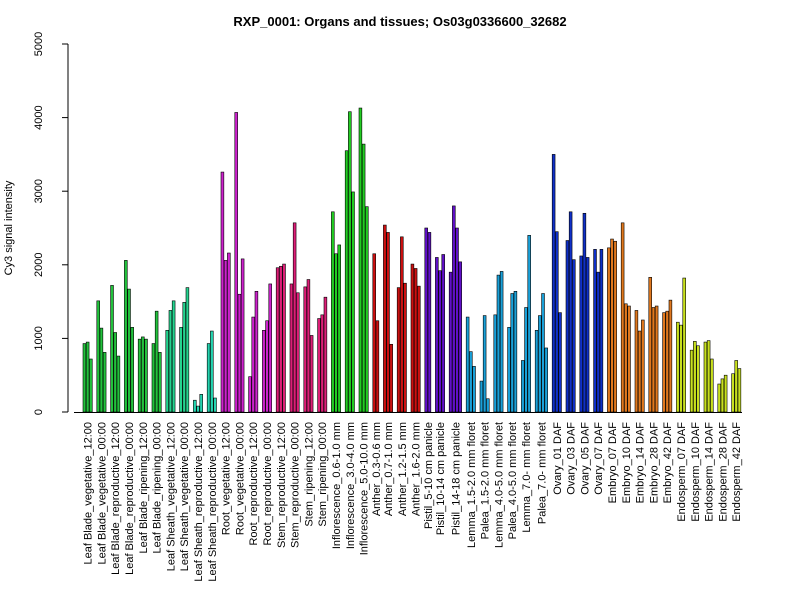 The height and width of the screenshot is (600, 800). I want to click on x-tick-label: Leaf Blade_vegetative_00:00, so click(102, 493).